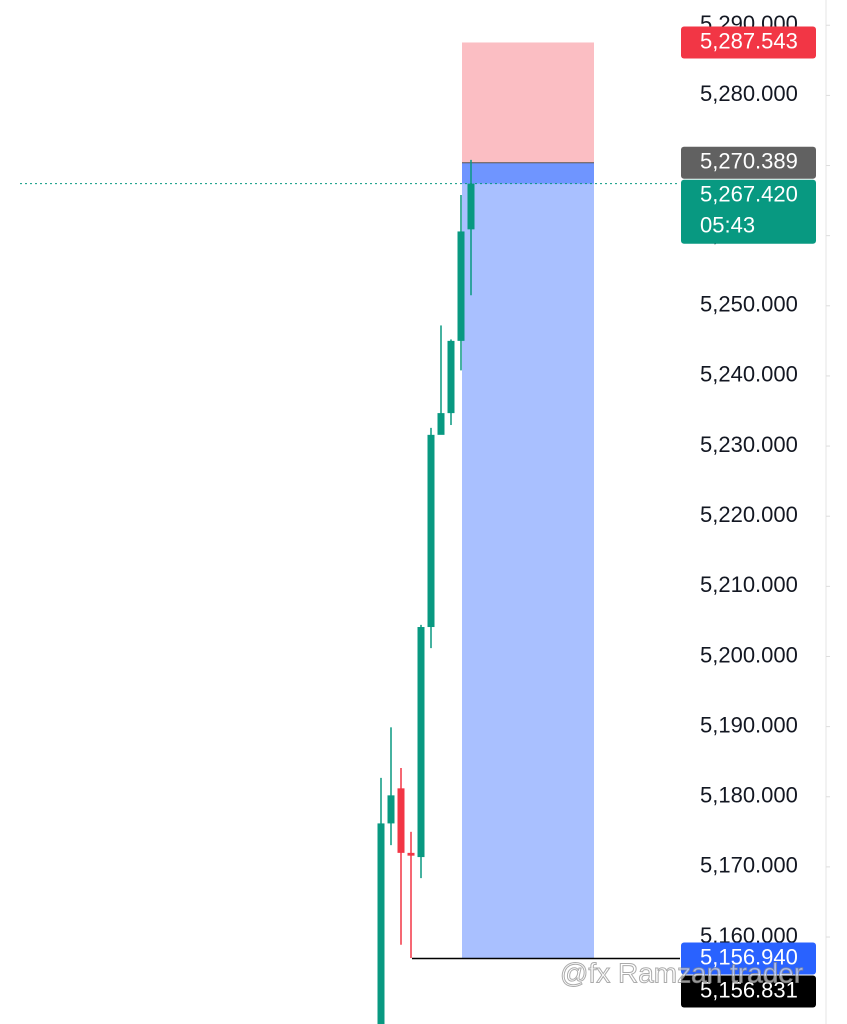 The image size is (847, 1024). Describe the element at coordinates (727, 225) in the screenshot. I see `countdown-text: 05:43` at that location.